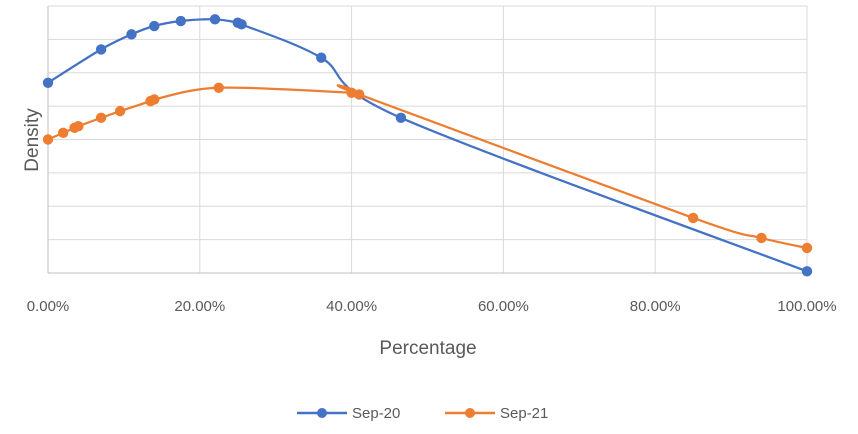 This screenshot has height=434, width=858. I want to click on legend-label-0: Sep-20, so click(376, 413).